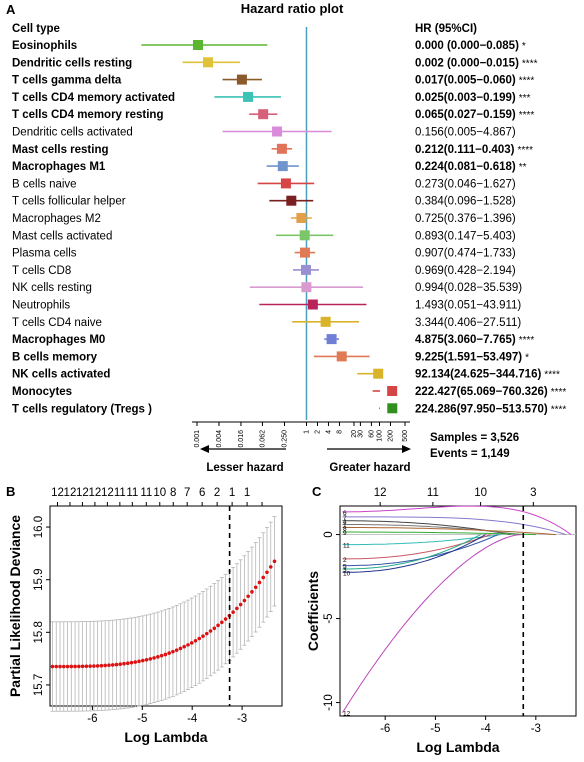 Image resolution: width=584 pixels, height=762 pixels. What do you see at coordinates (56, 219) in the screenshot?
I see `row-label: Macrophages M2` at bounding box center [56, 219].